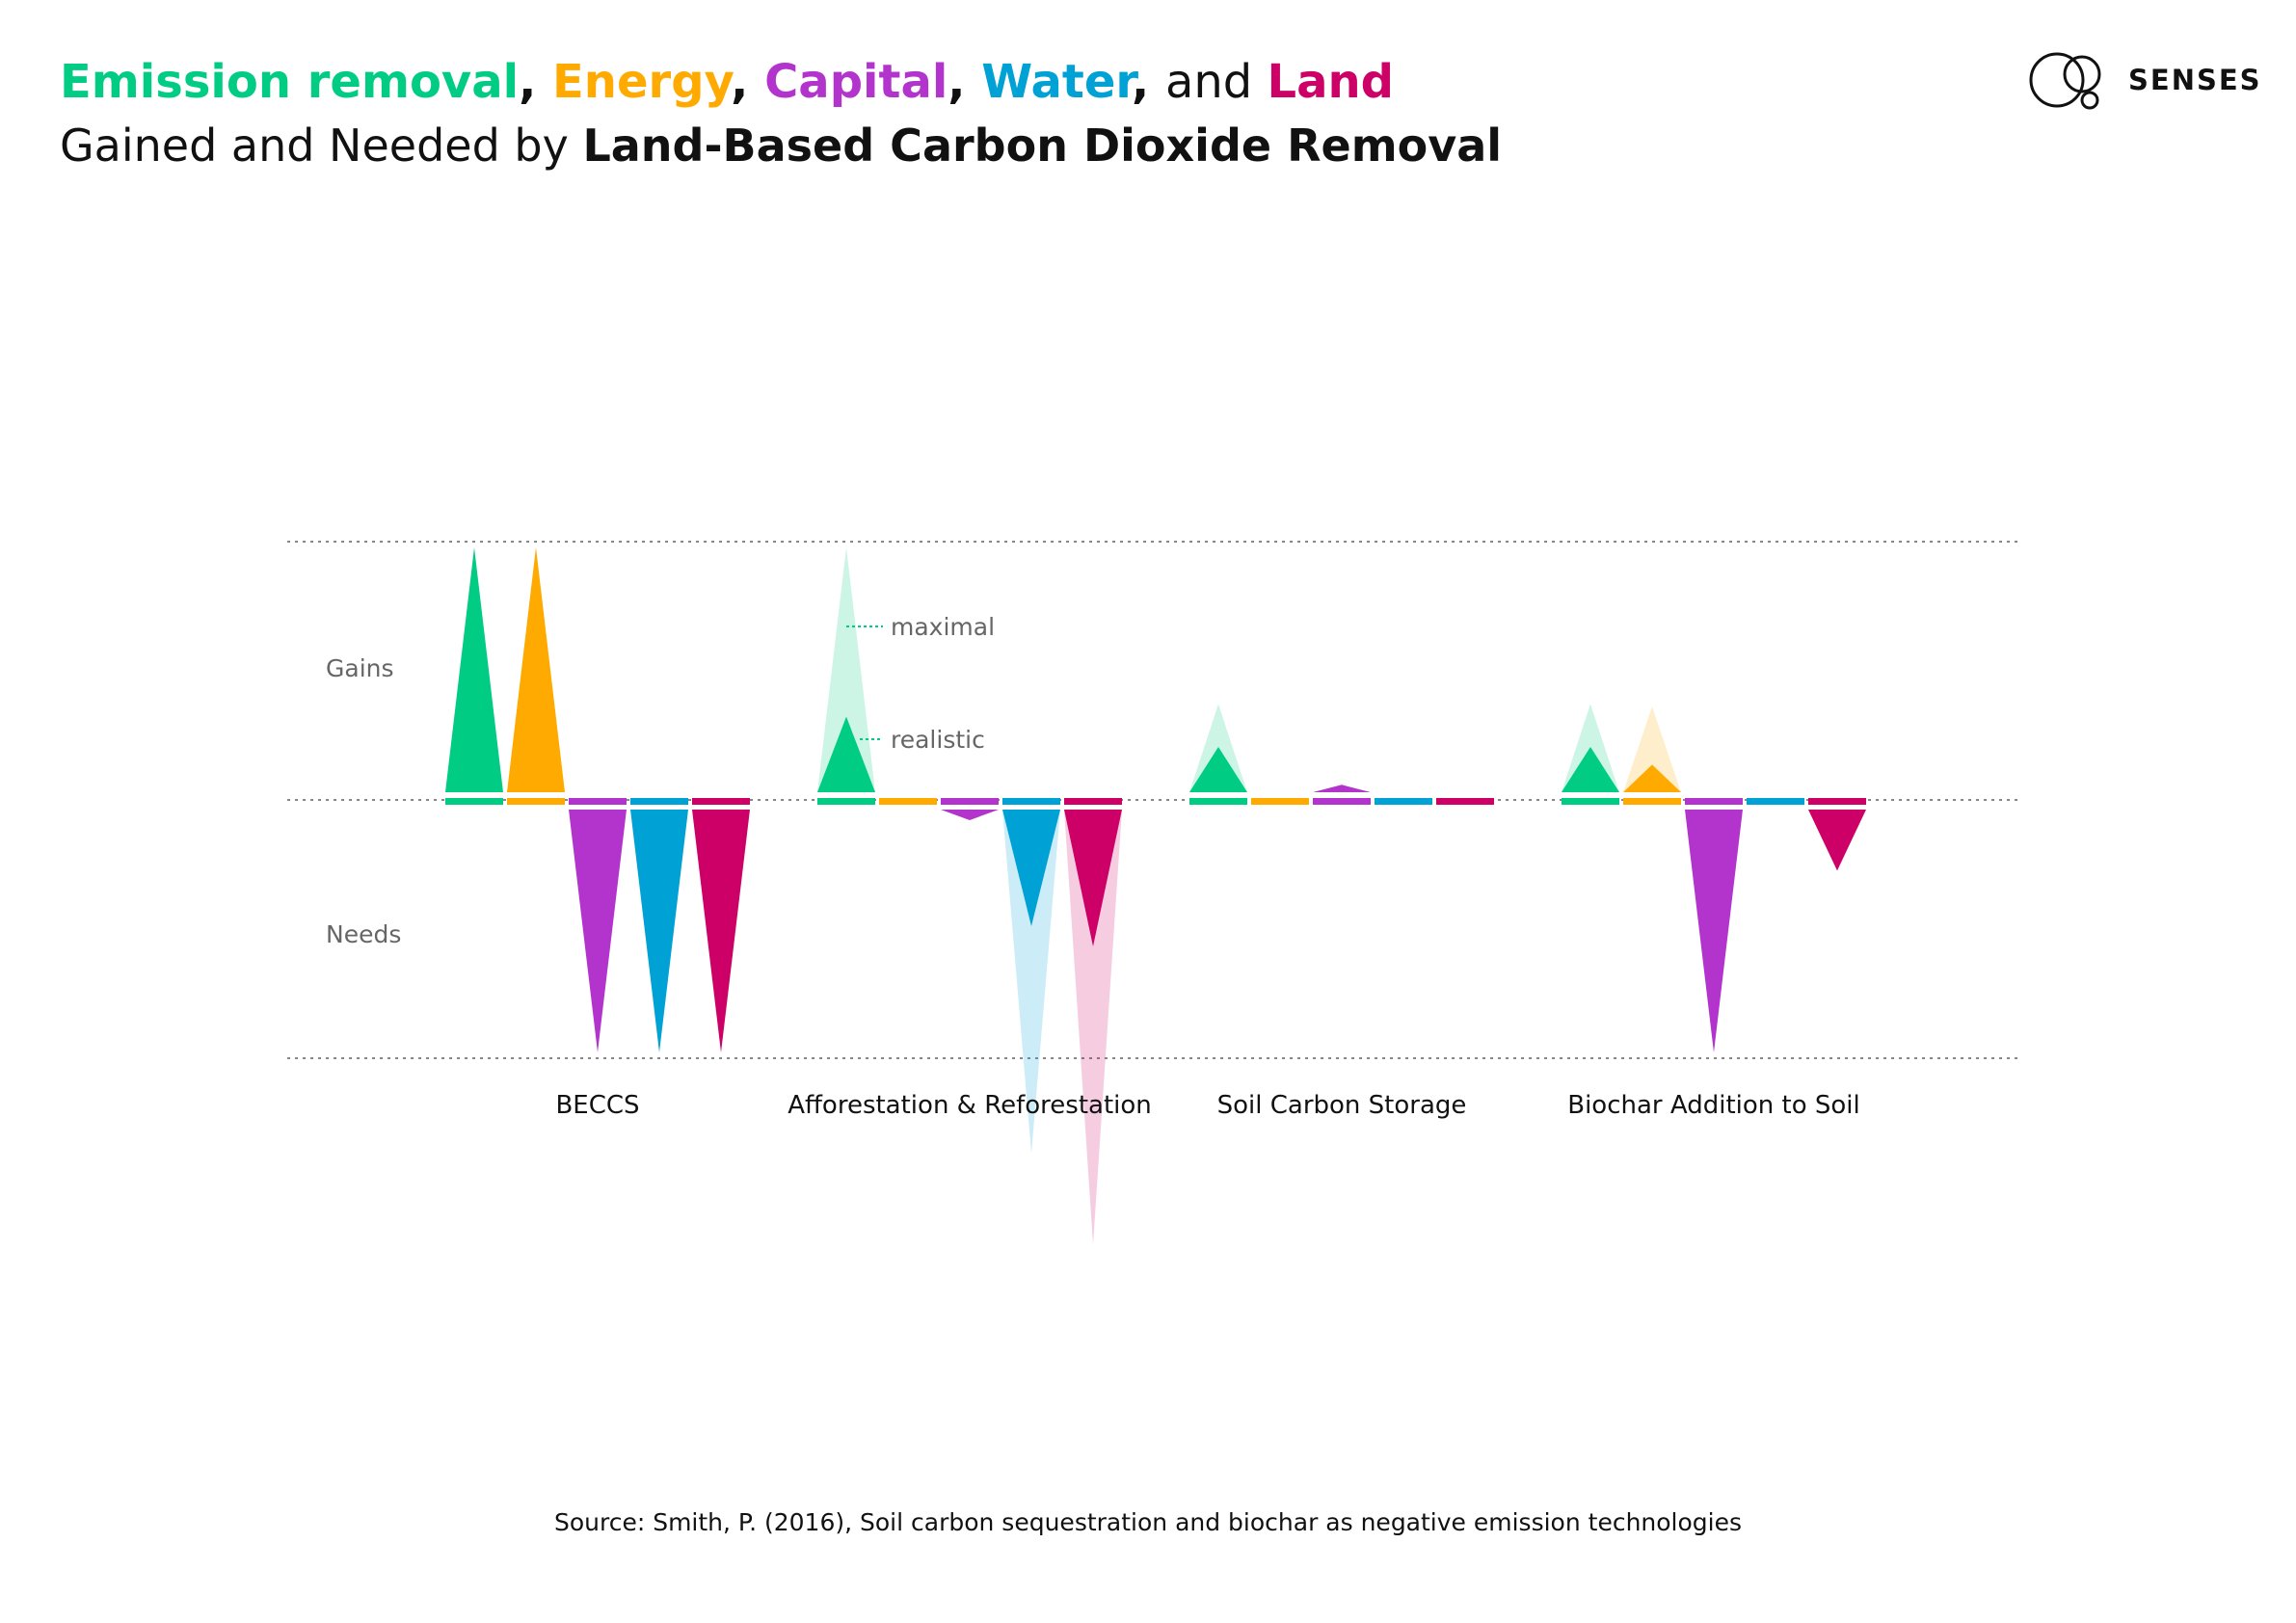  Describe the element at coordinates (1042, 146) in the screenshot. I see `title-line-2-bold: Land-Based Carbon Dioxide Removal` at that location.